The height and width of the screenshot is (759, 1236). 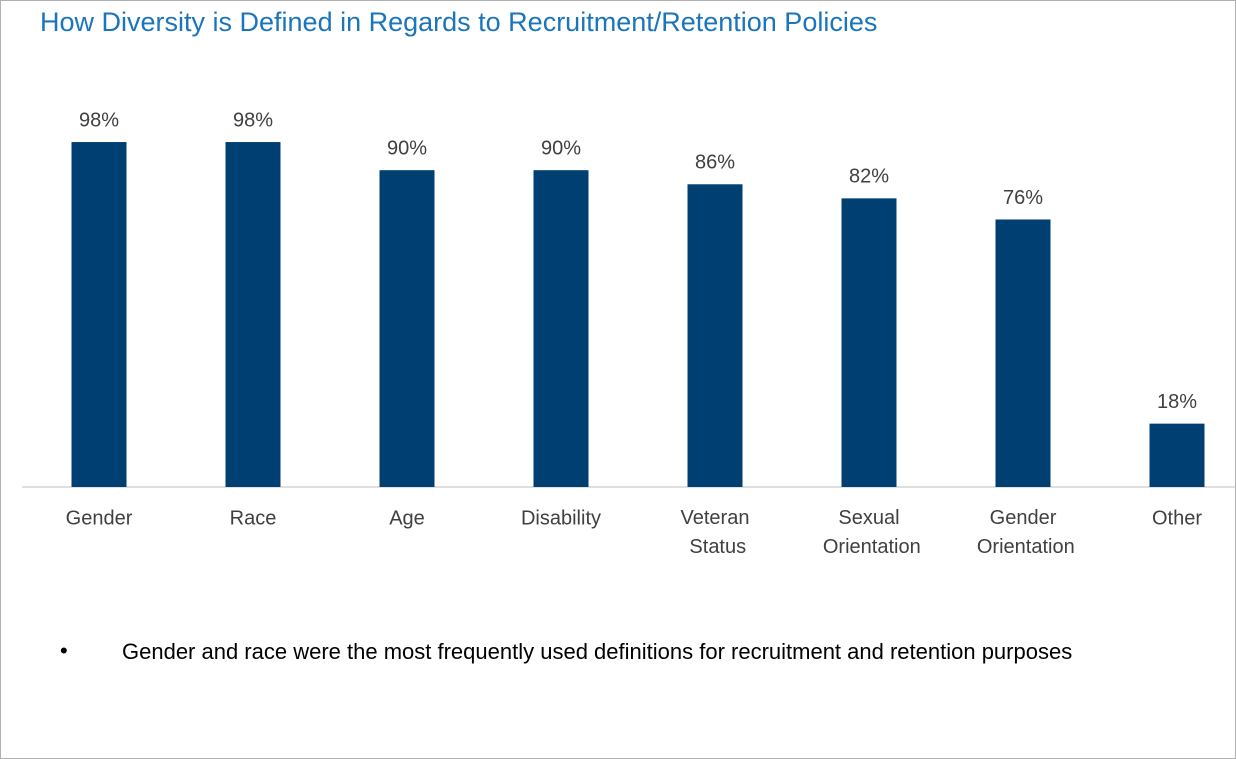 I want to click on x-tick-label: Other, so click(x=1177, y=518).